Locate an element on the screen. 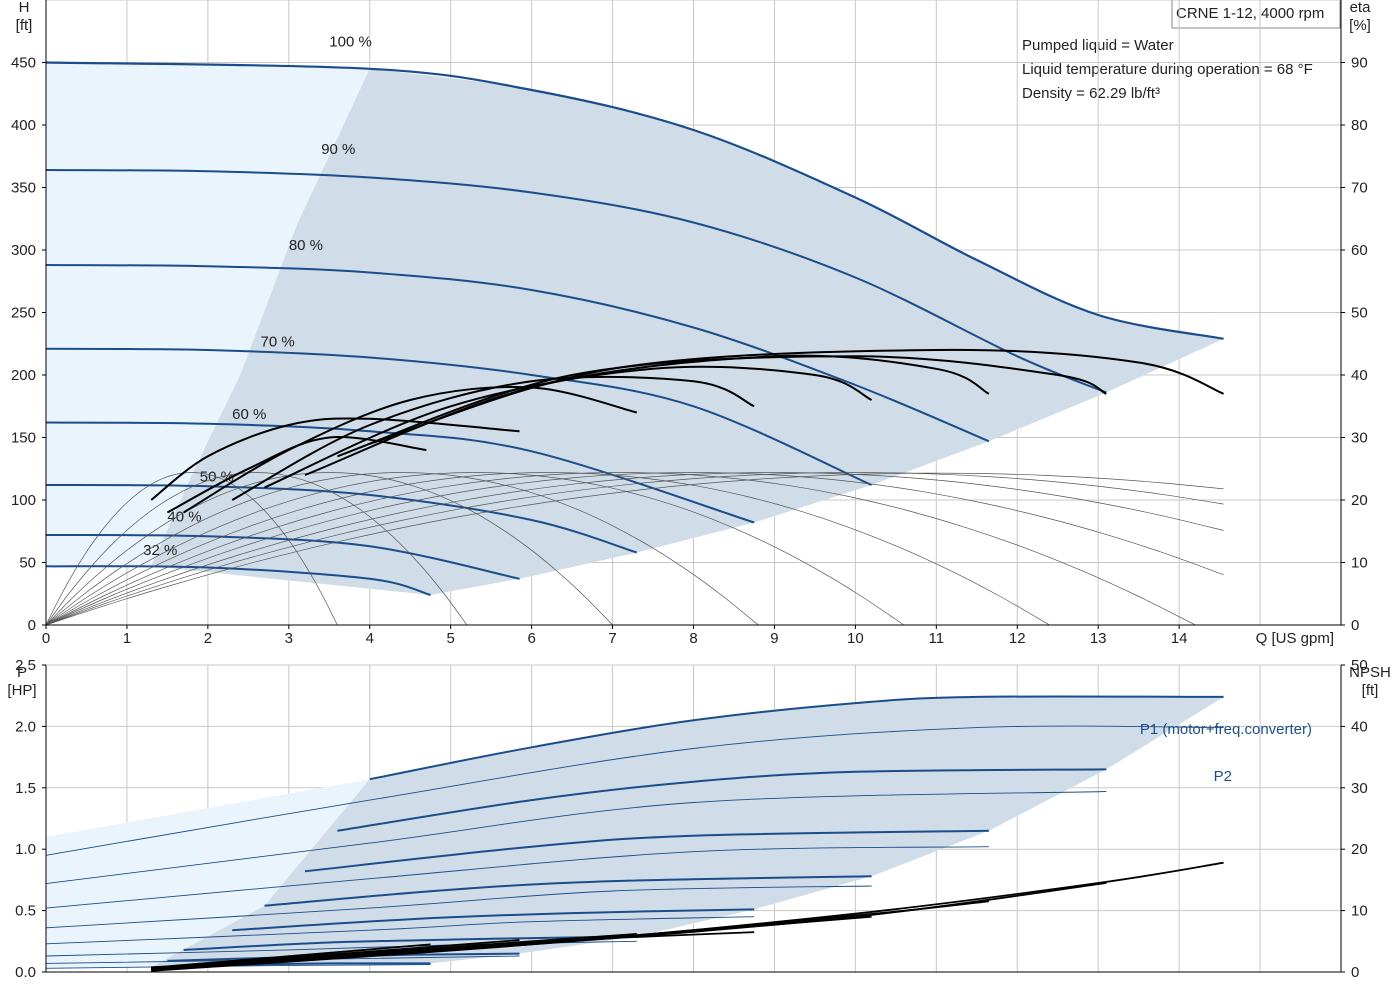  speed-label: 80 % is located at coordinates (306, 245).